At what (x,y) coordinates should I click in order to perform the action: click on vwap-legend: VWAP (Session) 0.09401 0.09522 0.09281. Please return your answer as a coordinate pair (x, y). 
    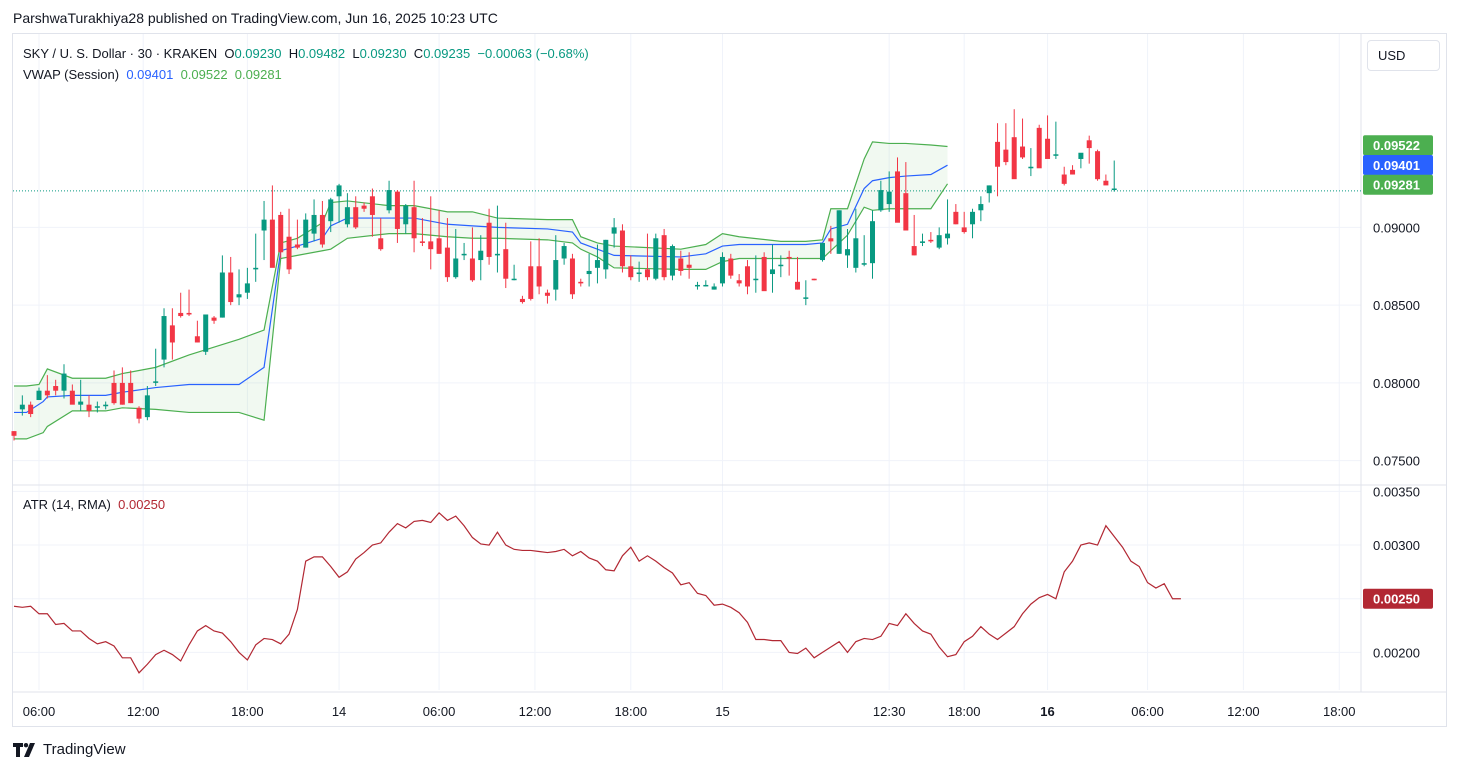
    Looking at the image, I should click on (152, 74).